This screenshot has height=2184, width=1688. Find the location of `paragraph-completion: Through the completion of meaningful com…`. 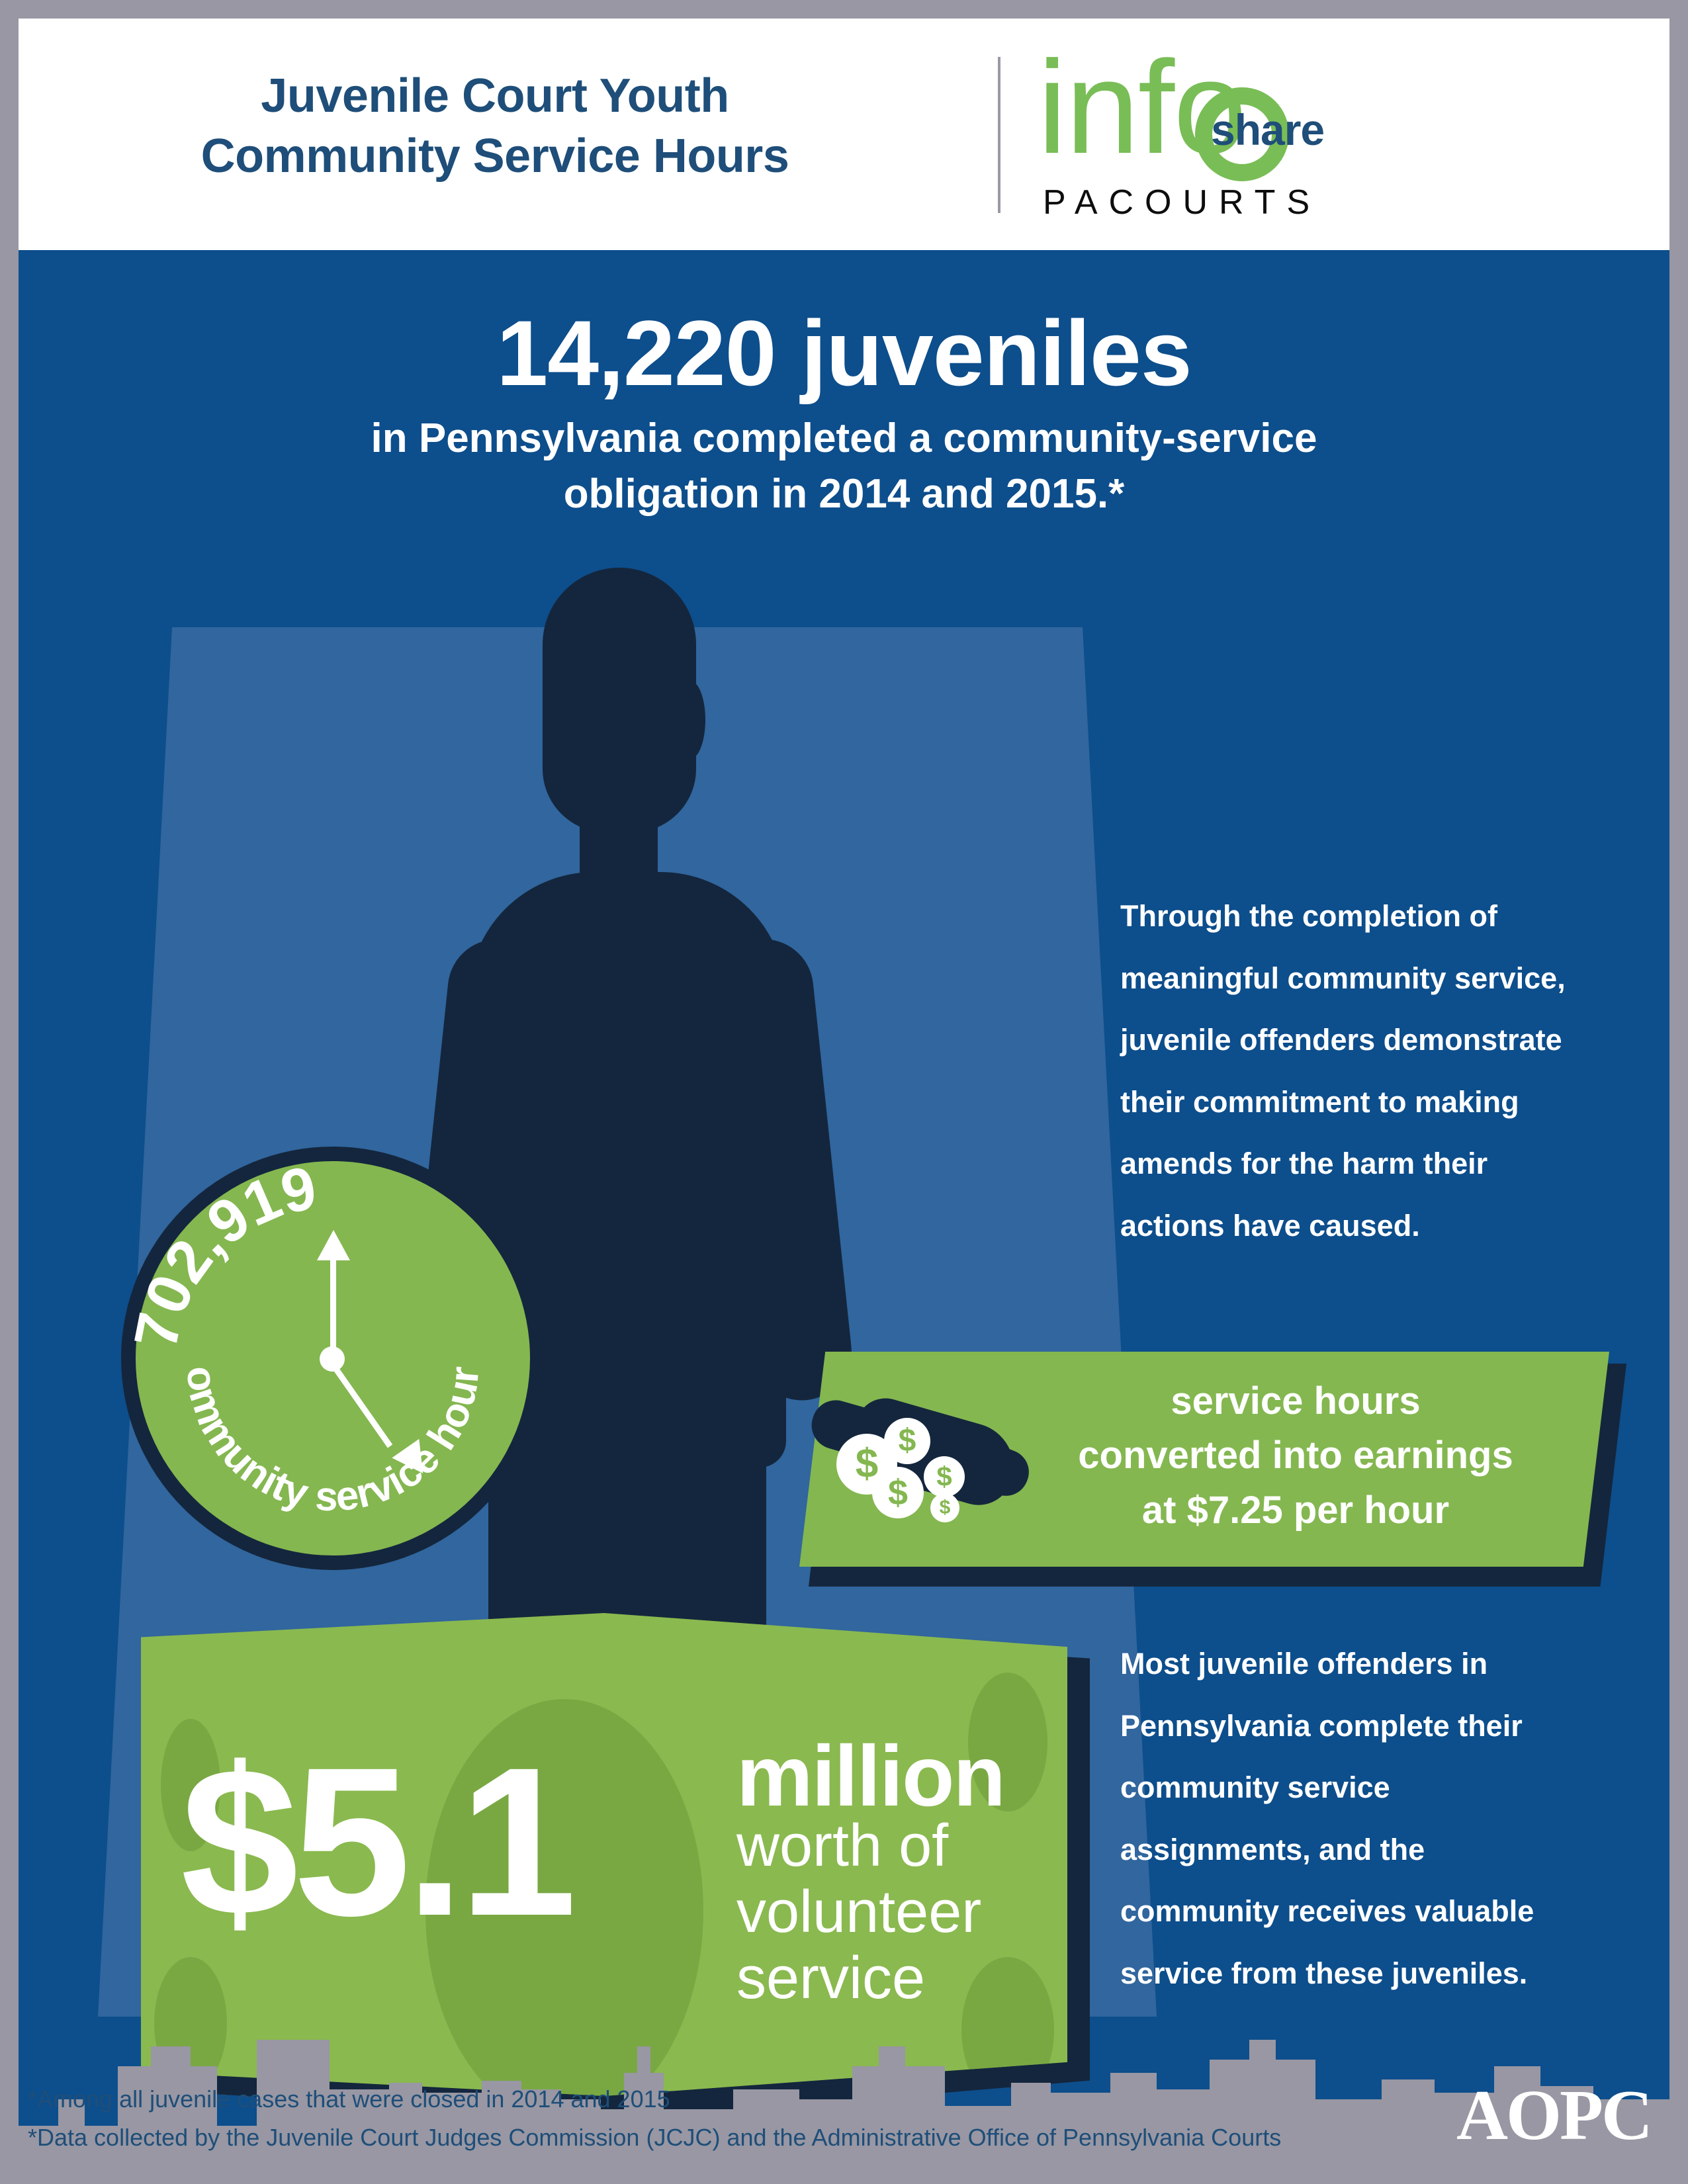

paragraph-completion: Through the completion of meaningful com… is located at coordinates (1343, 1071).